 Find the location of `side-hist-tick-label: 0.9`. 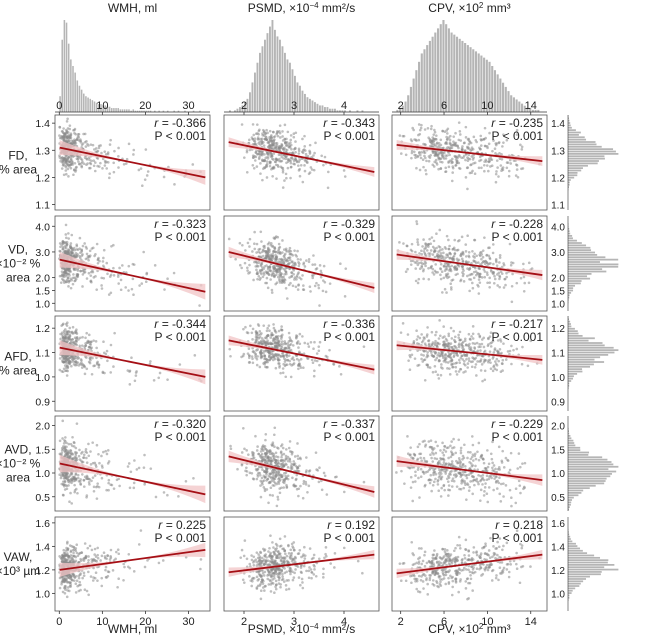

side-hist-tick-label: 0.9 is located at coordinates (558, 402).